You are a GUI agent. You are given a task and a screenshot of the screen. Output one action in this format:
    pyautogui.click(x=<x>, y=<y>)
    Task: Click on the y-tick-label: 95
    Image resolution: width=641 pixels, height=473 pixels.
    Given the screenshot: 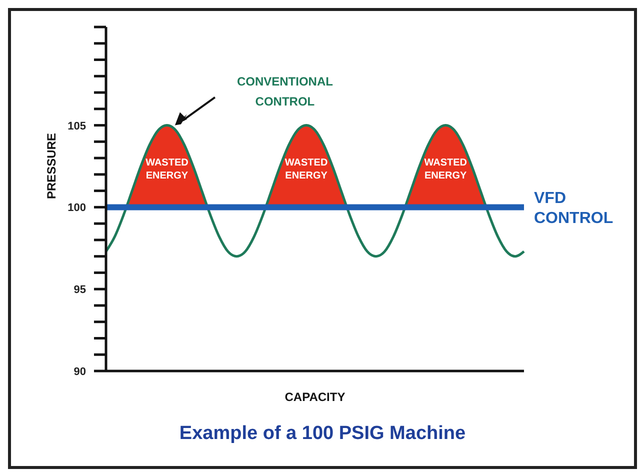 What is the action you would take?
    pyautogui.click(x=80, y=290)
    